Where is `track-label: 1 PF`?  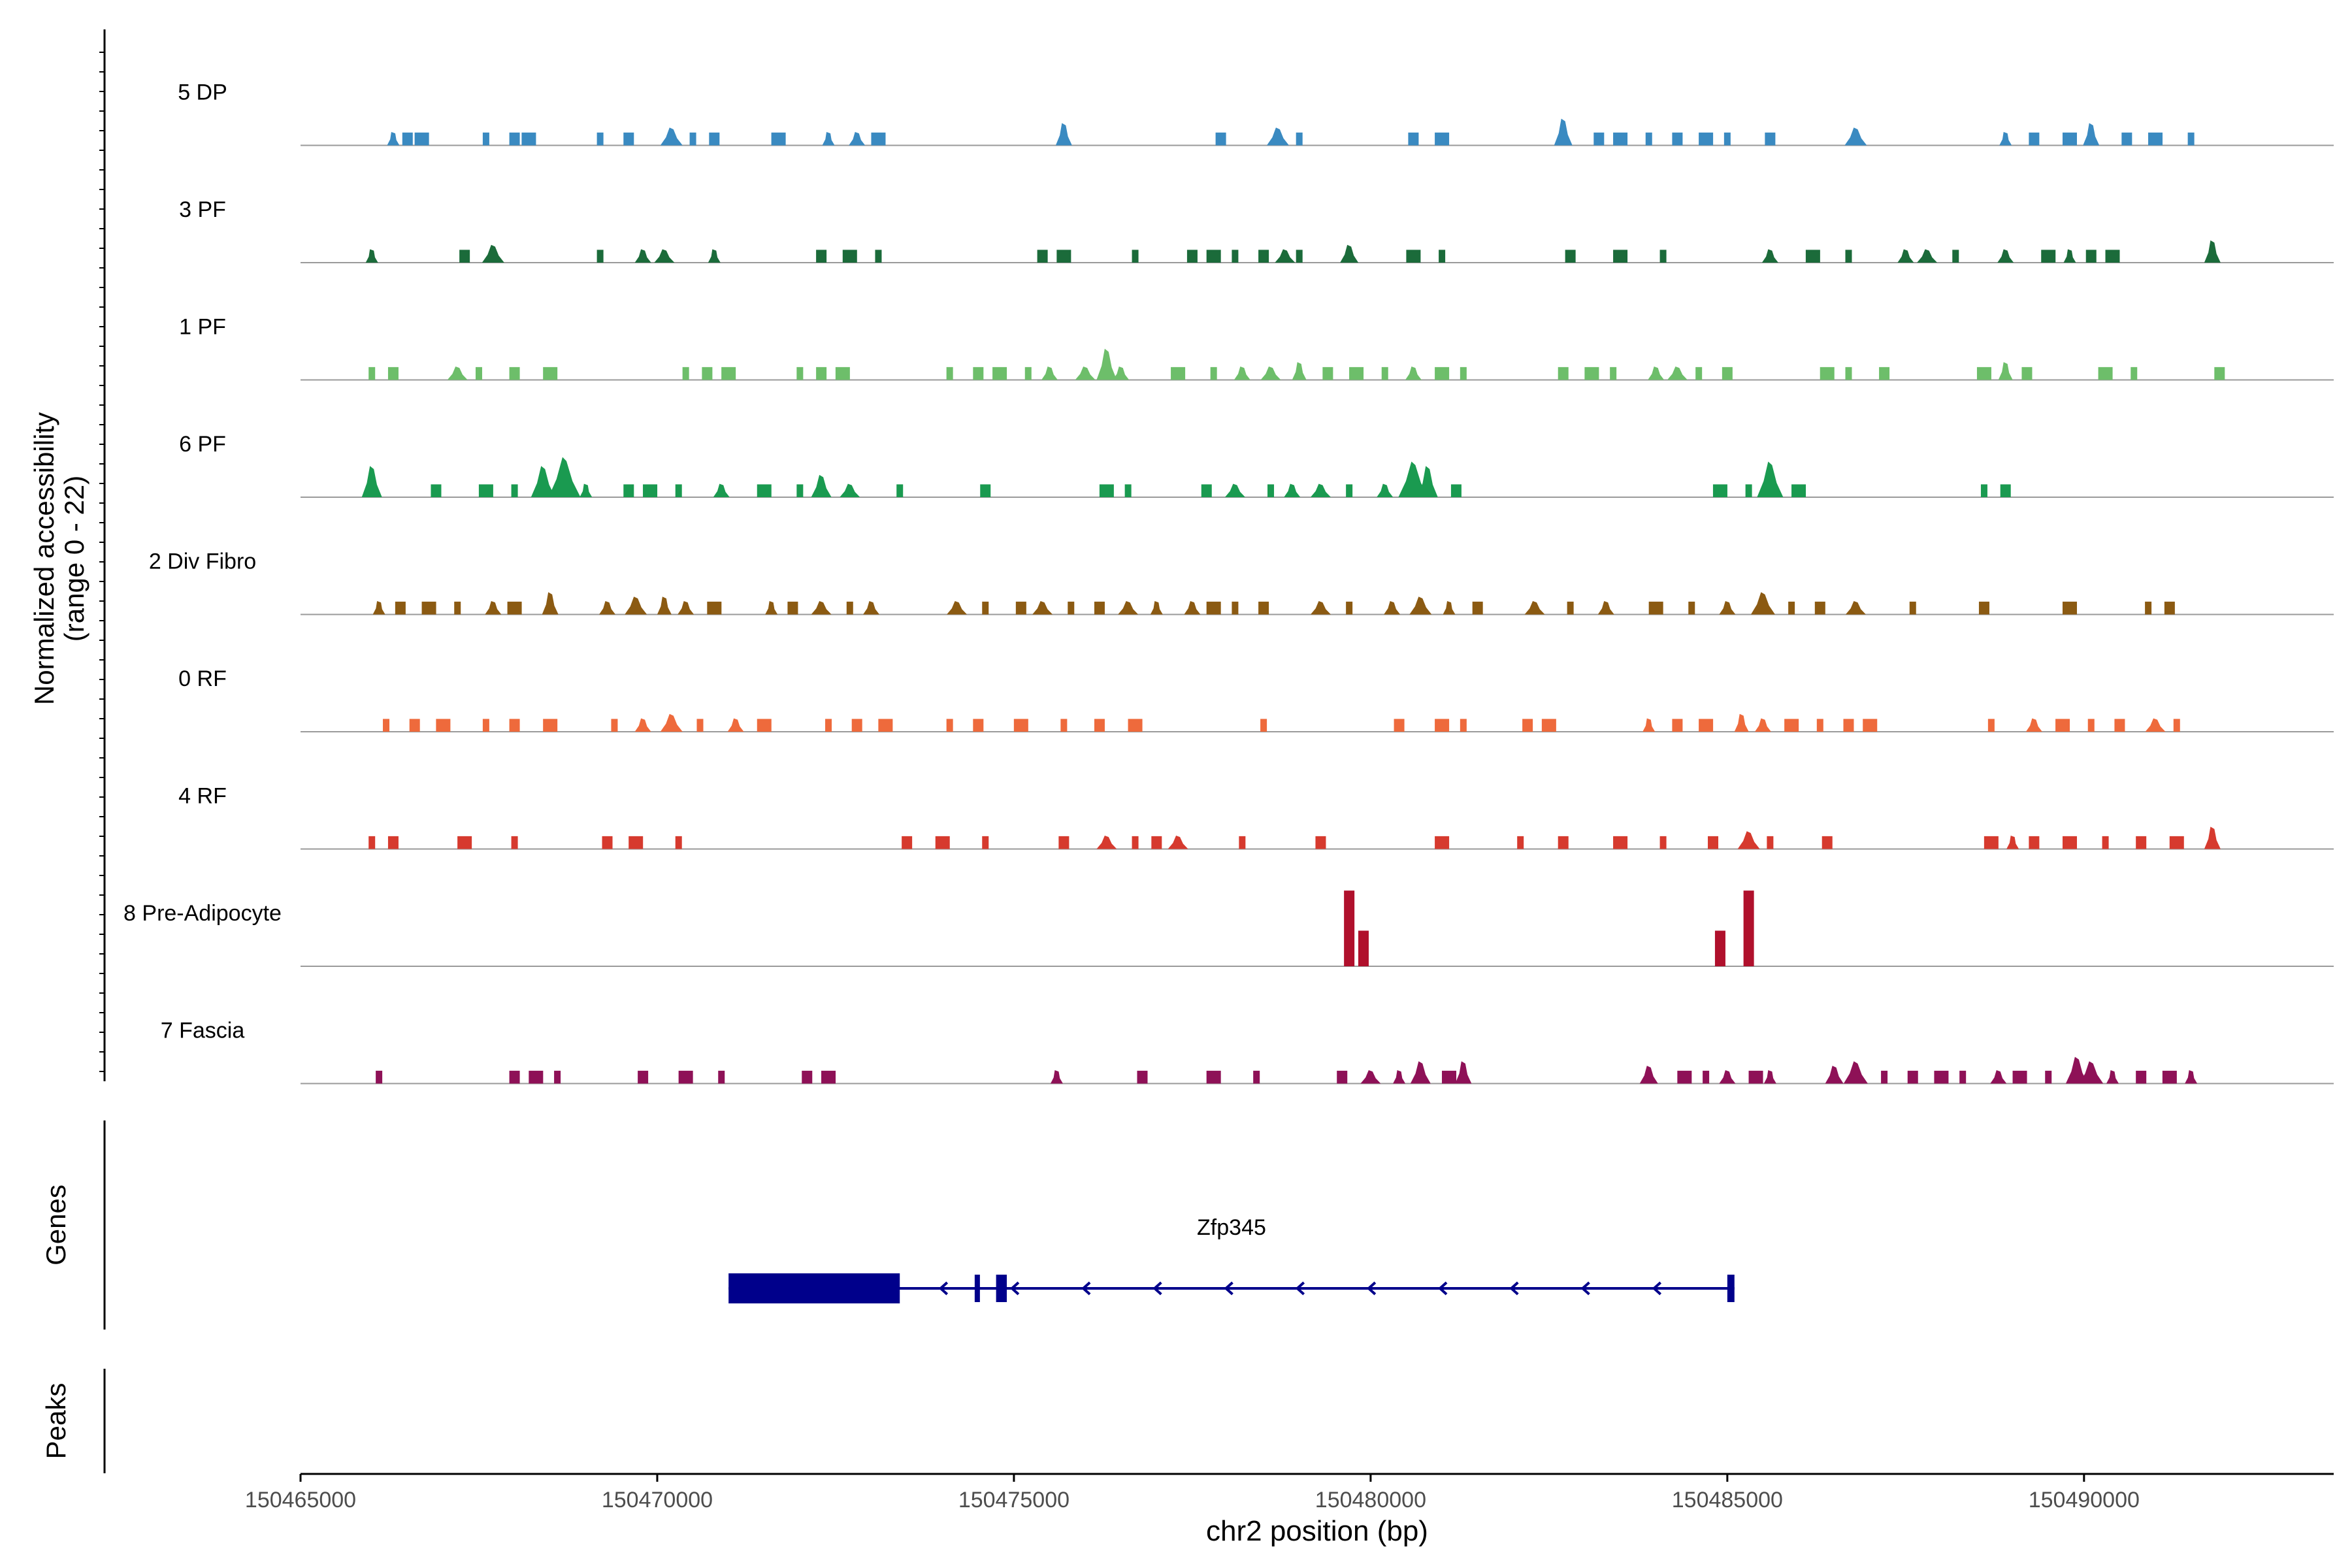 track-label: 1 PF is located at coordinates (202, 327).